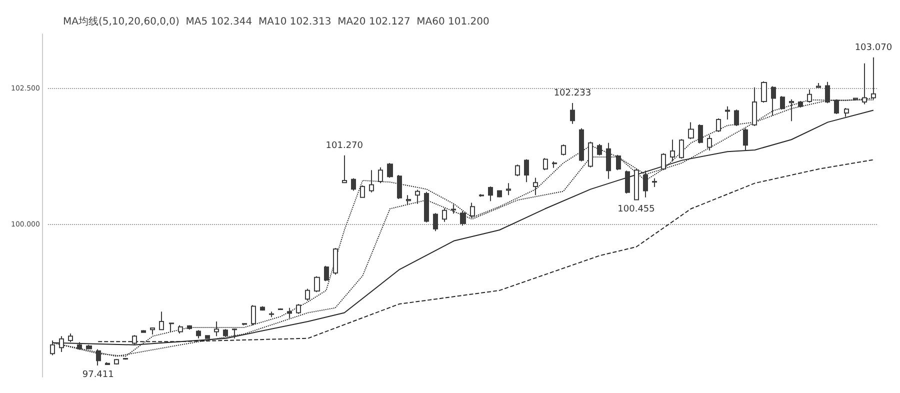  Describe the element at coordinates (276, 22) in the screenshot. I see `chart-subtitle: MA均线(5,10,20,60,0,0) MA5 102.344 MA10 102.313 MA20 102.127 MA60 101.200` at that location.